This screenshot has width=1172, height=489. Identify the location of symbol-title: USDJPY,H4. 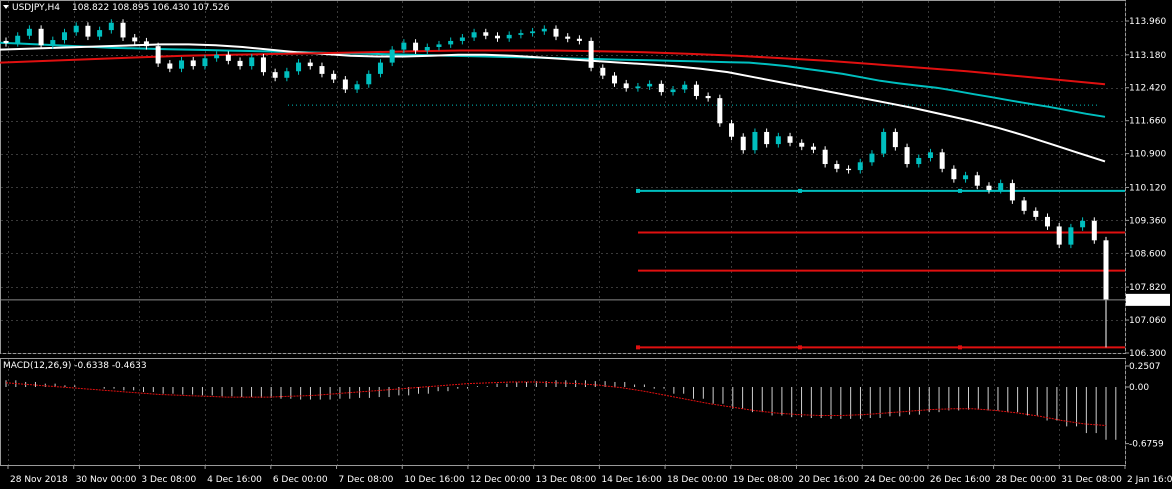
(36, 8).